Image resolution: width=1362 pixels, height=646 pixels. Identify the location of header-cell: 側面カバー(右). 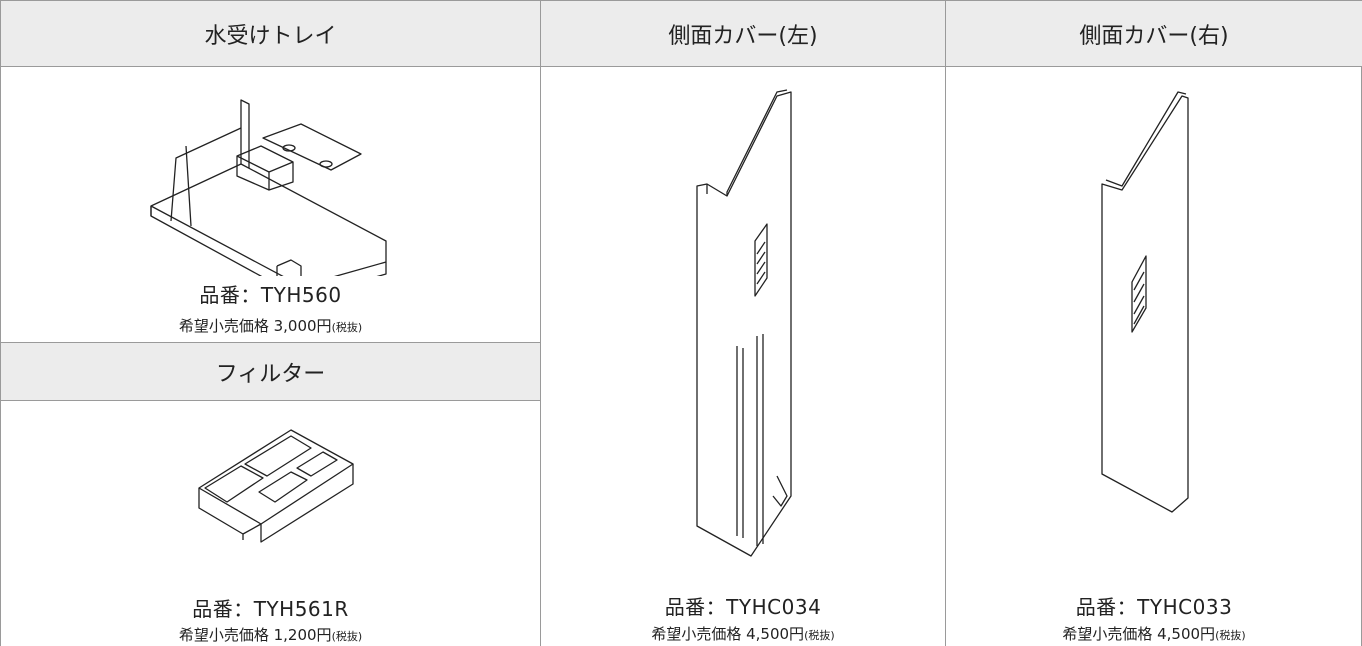
(1153, 33).